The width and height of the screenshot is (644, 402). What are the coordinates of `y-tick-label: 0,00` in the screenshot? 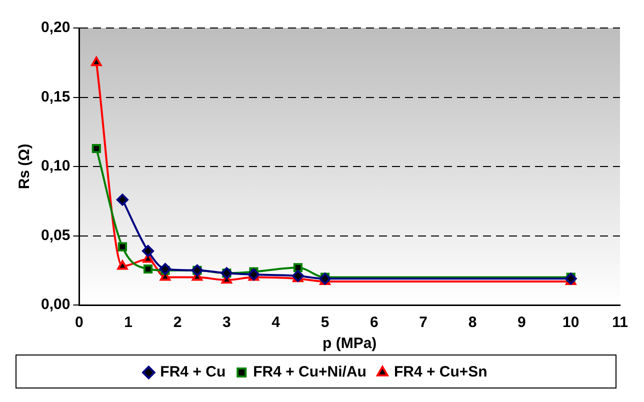 It's located at (55, 305).